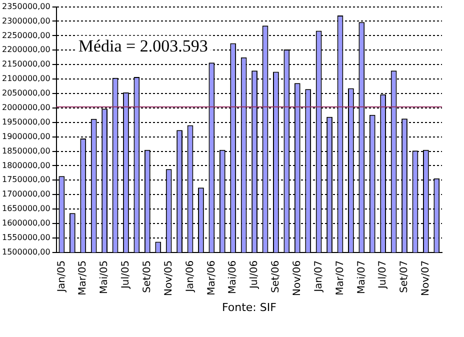 The image size is (464, 337). I want to click on x-tick-label: Nov/06, so click(297, 278).